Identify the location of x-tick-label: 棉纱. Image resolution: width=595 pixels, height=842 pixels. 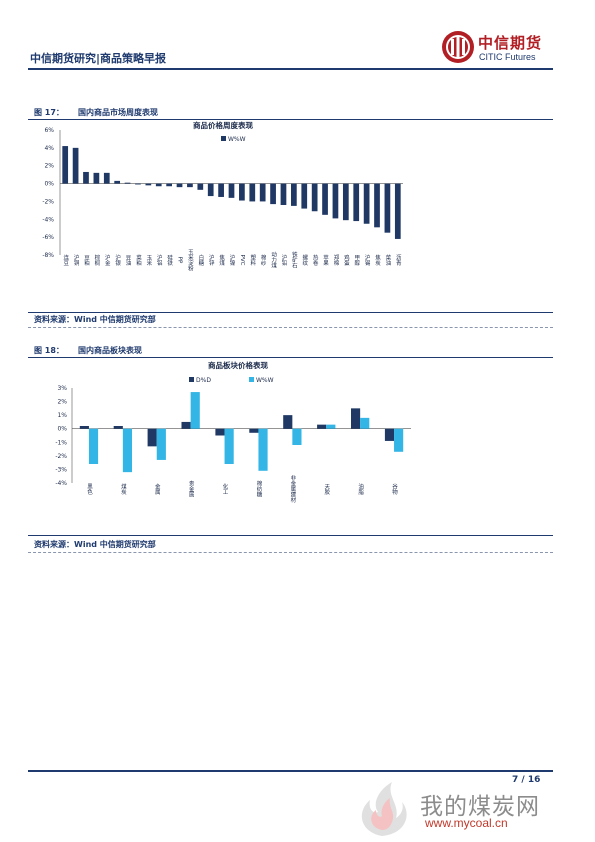
(263, 259).